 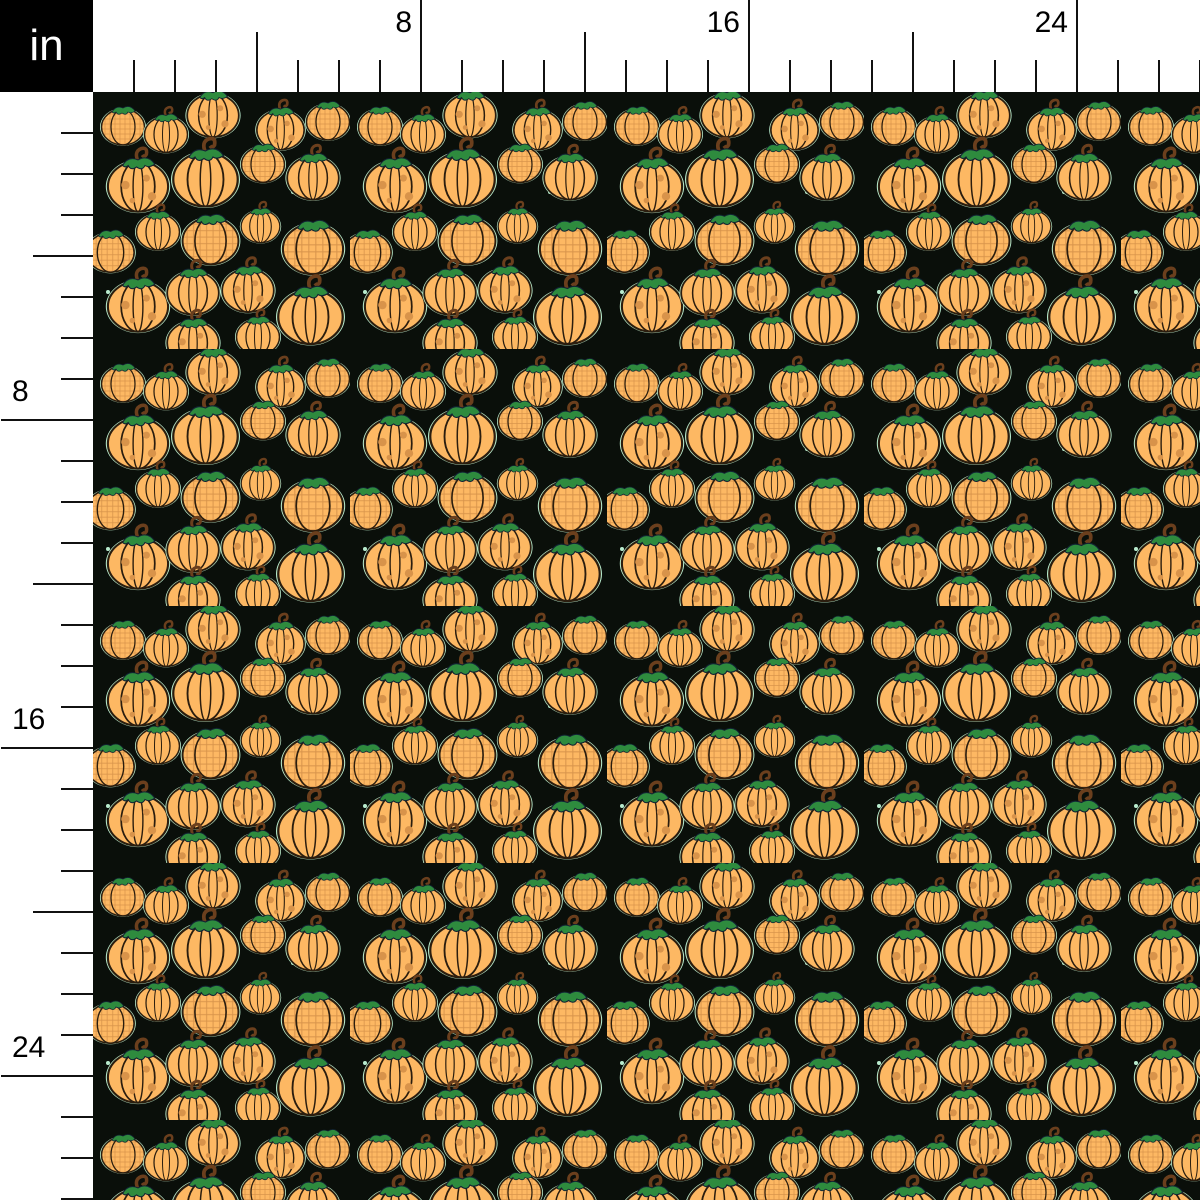 I want to click on unit-label: in, so click(x=46, y=46).